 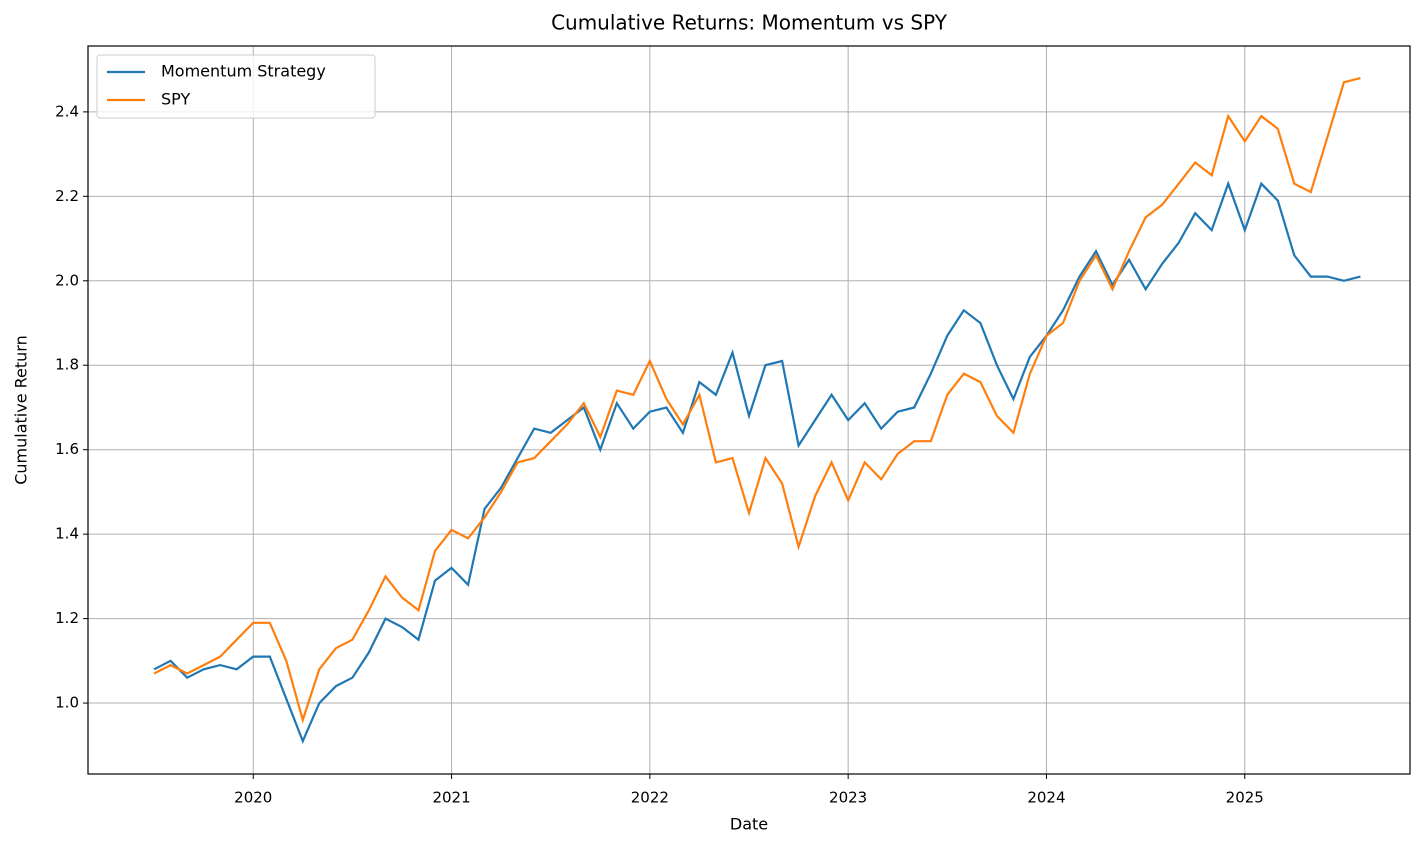 I want to click on x-tick-label: 2025, so click(x=1245, y=798).